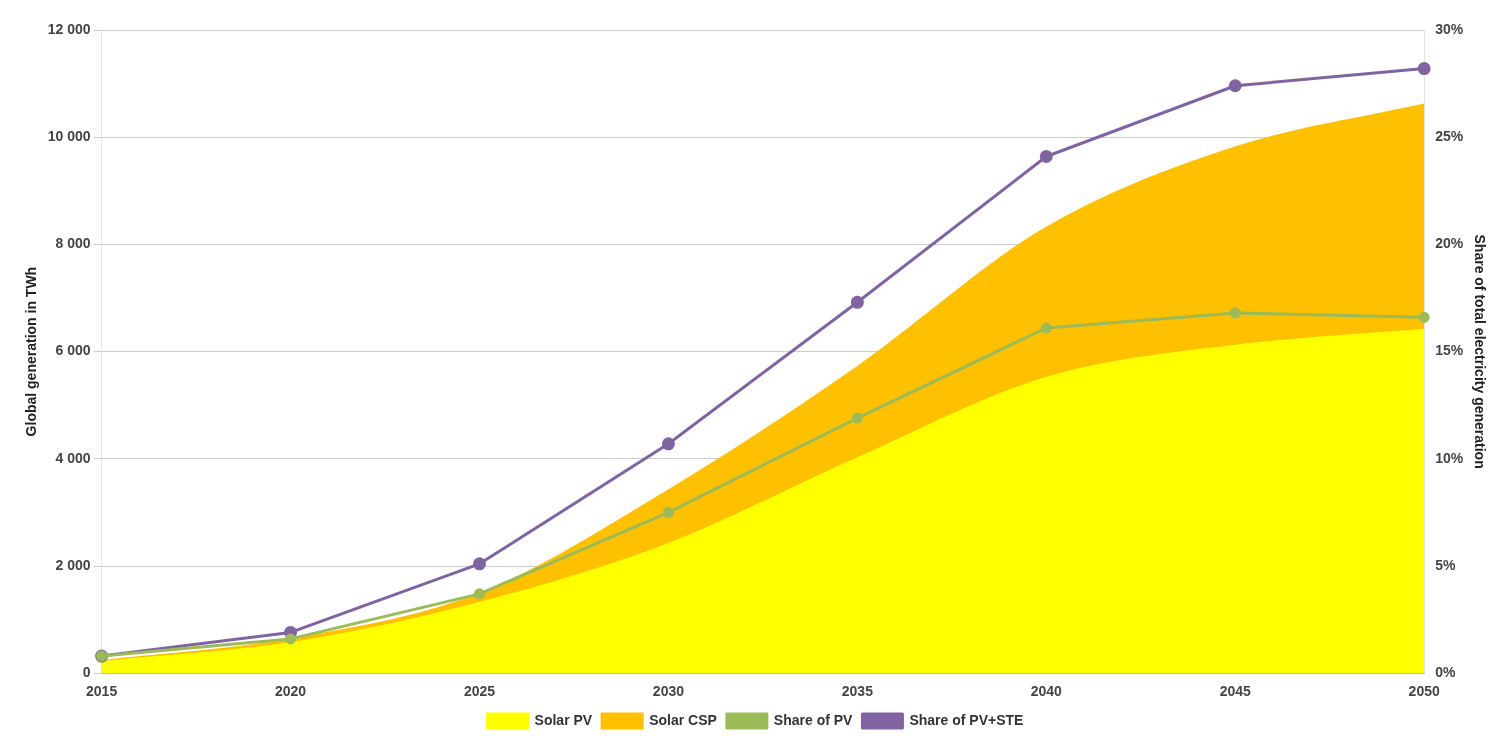 The height and width of the screenshot is (748, 1511). What do you see at coordinates (73, 350) in the screenshot?
I see `y-tick-label: 6 000` at bounding box center [73, 350].